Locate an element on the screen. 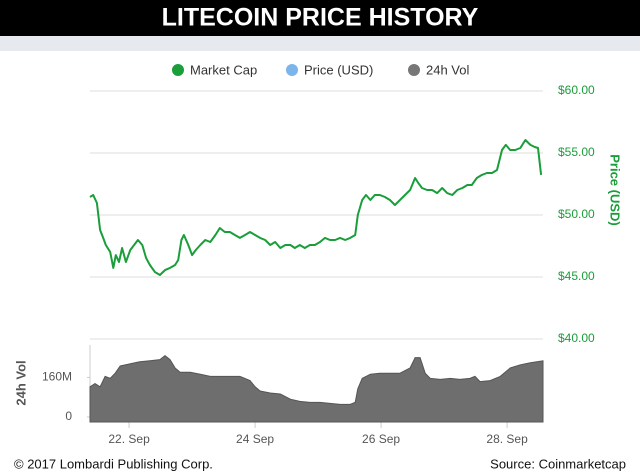 The height and width of the screenshot is (476, 640). footer-right: Source: Coinmarketcap is located at coordinates (558, 463).